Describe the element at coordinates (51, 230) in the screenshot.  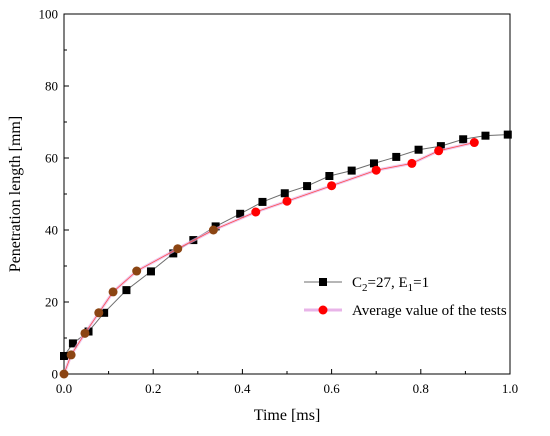
I see `y-tick-label: 40` at that location.